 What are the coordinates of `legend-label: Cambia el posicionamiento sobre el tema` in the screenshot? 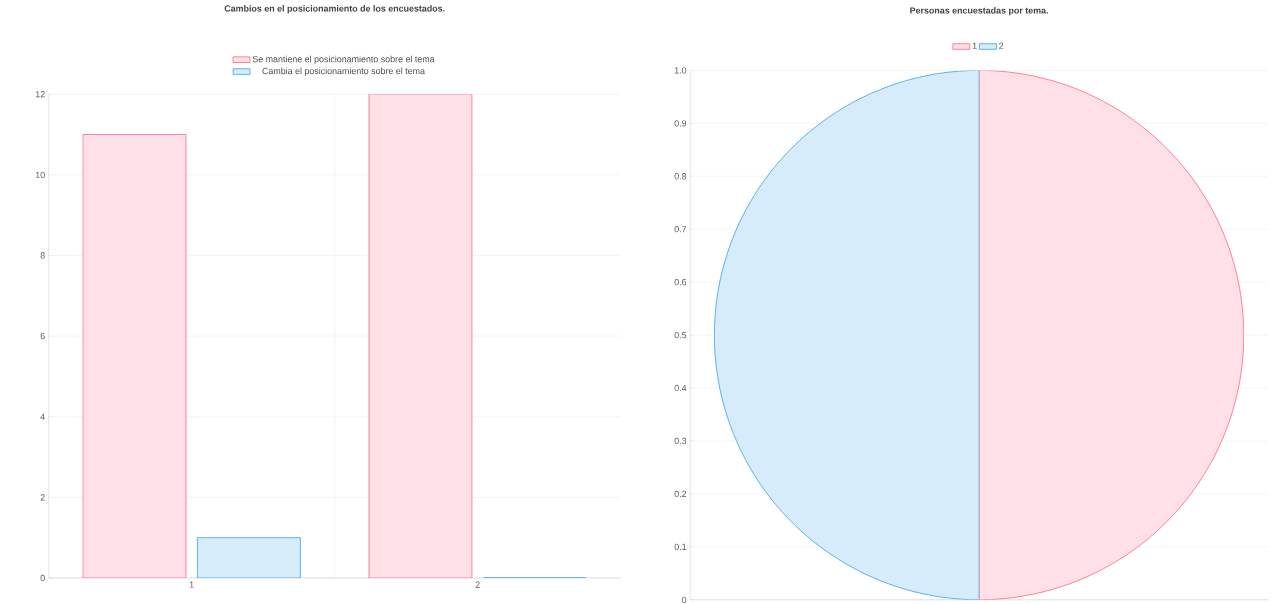 It's located at (343, 71).